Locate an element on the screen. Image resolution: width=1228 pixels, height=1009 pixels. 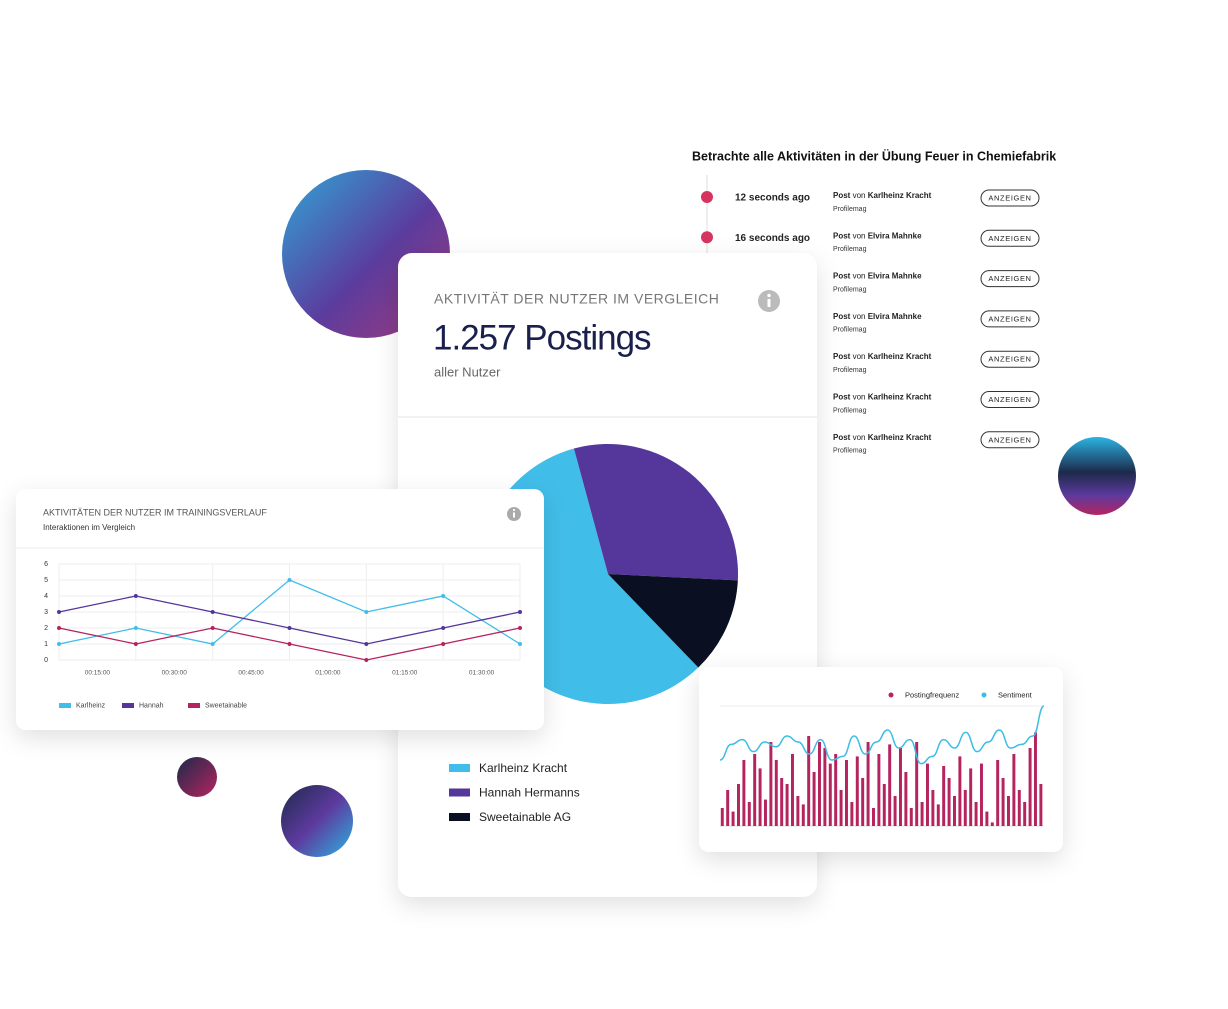
y-tick-label: 4 is located at coordinates (46, 596).